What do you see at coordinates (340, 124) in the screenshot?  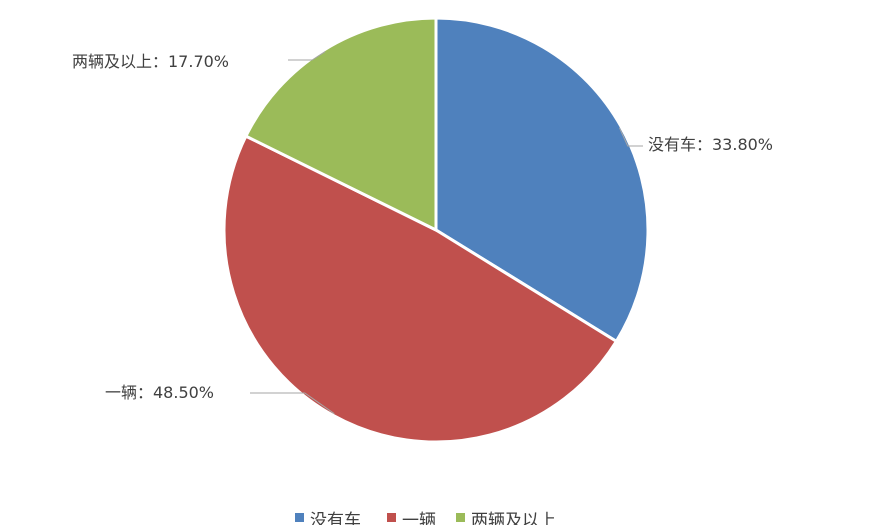 I see `pie-slice-two-plus-cars` at bounding box center [340, 124].